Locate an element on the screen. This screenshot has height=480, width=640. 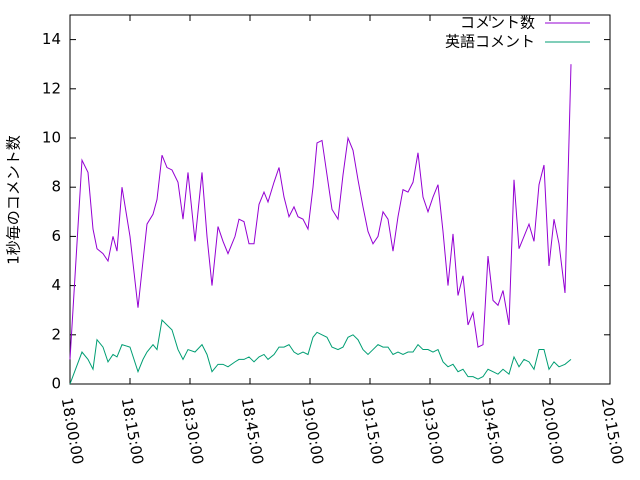
x-tick-label: 18:45:00 is located at coordinates (252, 430).